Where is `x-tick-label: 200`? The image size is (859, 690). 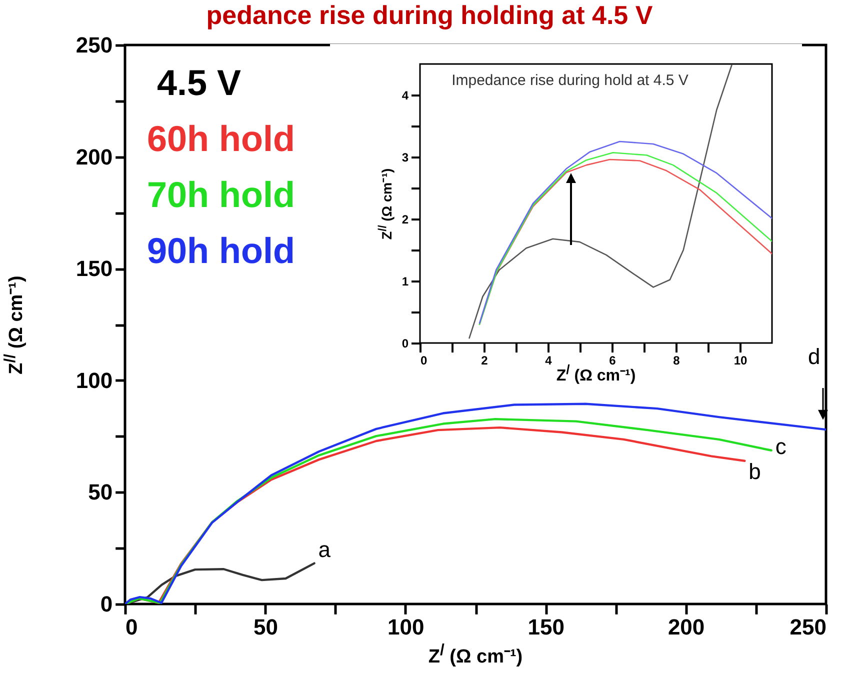
x-tick-label: 200 is located at coordinates (686, 627).